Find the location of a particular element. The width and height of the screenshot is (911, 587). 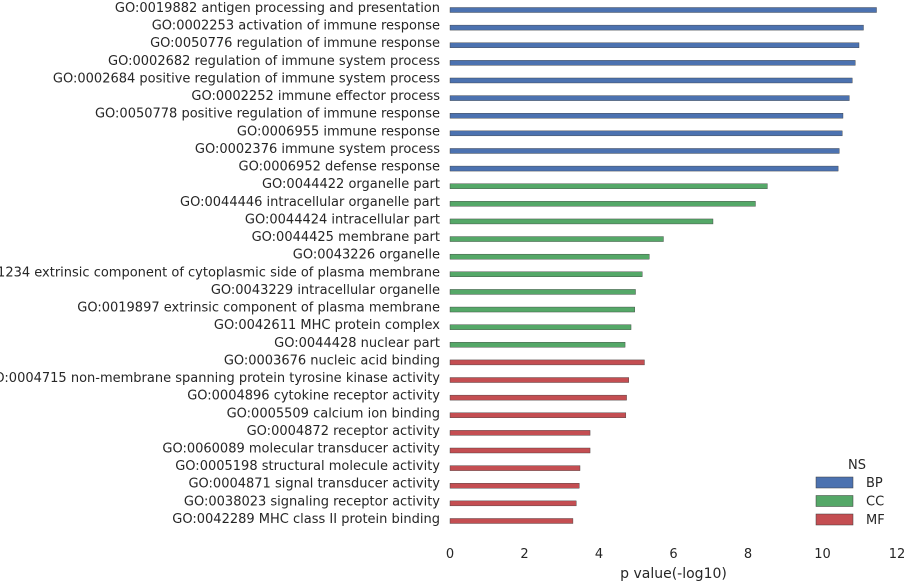

legend: NS BP CC MF is located at coordinates (850, 493).